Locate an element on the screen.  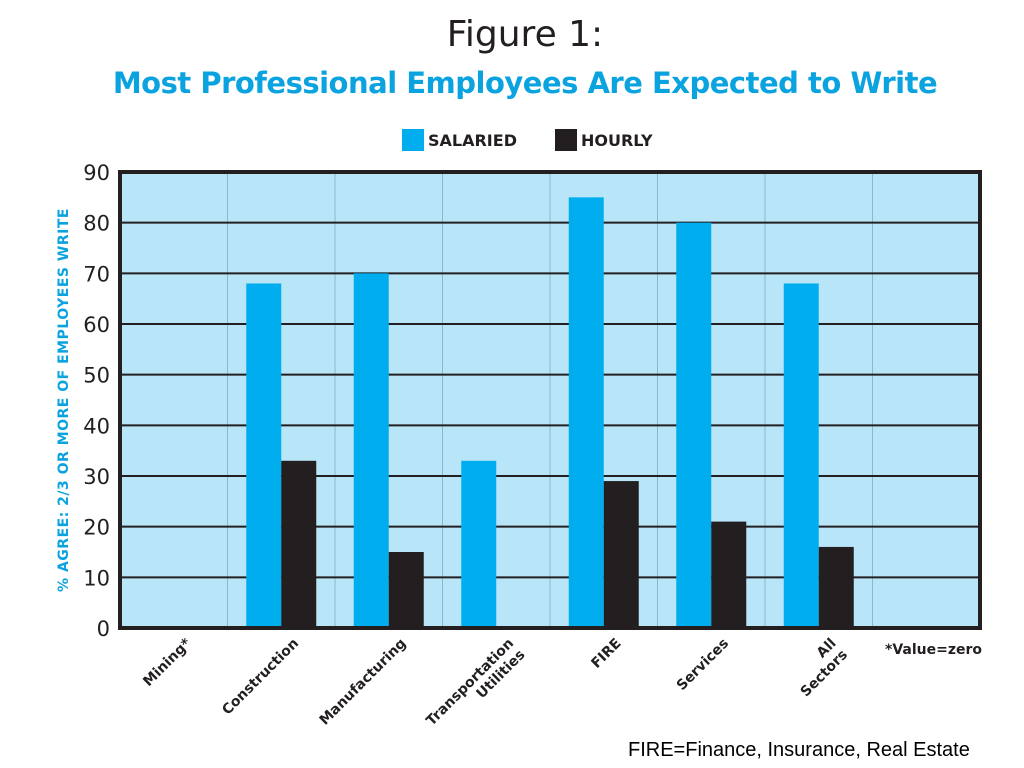
y-tick-label: 40 is located at coordinates (96, 426).